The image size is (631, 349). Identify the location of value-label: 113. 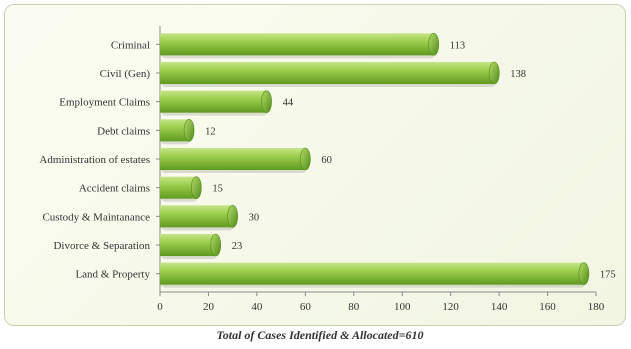
(457, 45).